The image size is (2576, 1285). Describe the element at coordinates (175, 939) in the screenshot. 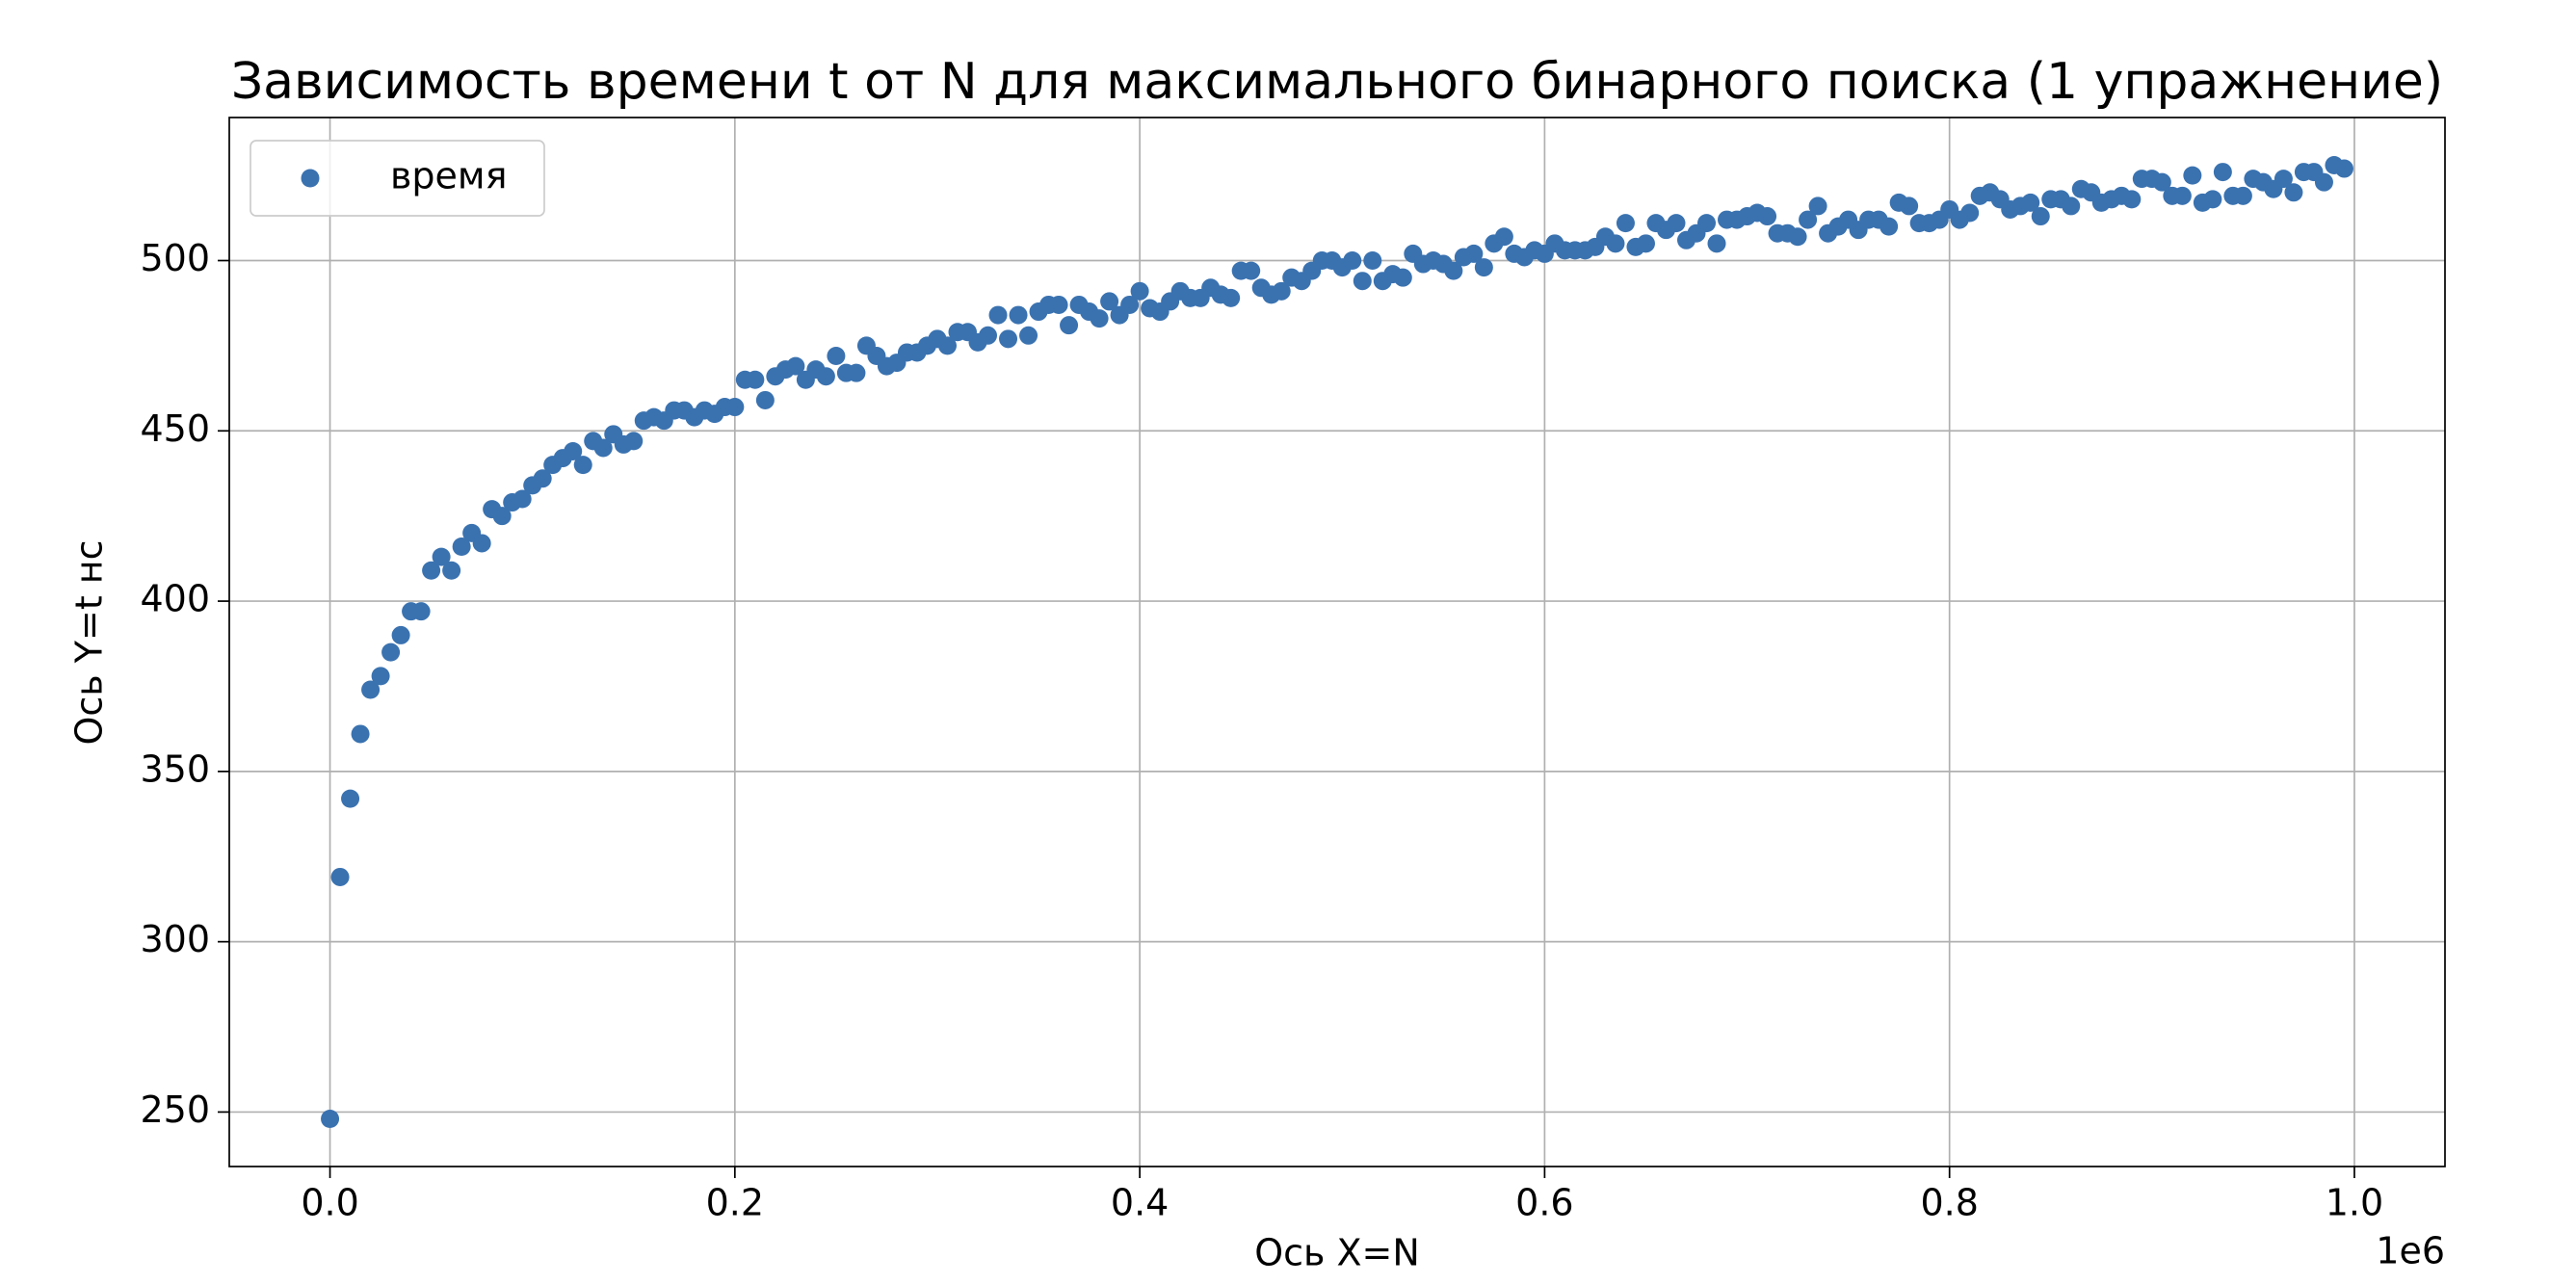

I see `y-tick-label: 300` at that location.